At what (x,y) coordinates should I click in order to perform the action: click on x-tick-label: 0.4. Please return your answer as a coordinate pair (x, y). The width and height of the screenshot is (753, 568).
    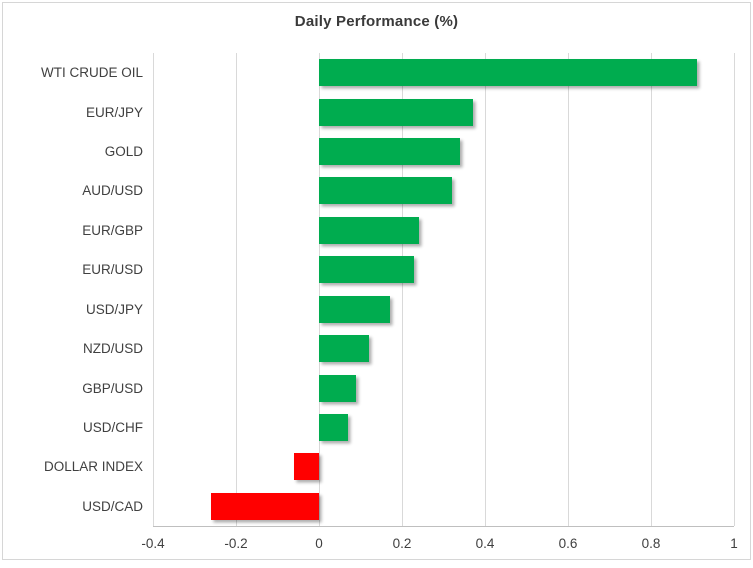
    Looking at the image, I should click on (485, 543).